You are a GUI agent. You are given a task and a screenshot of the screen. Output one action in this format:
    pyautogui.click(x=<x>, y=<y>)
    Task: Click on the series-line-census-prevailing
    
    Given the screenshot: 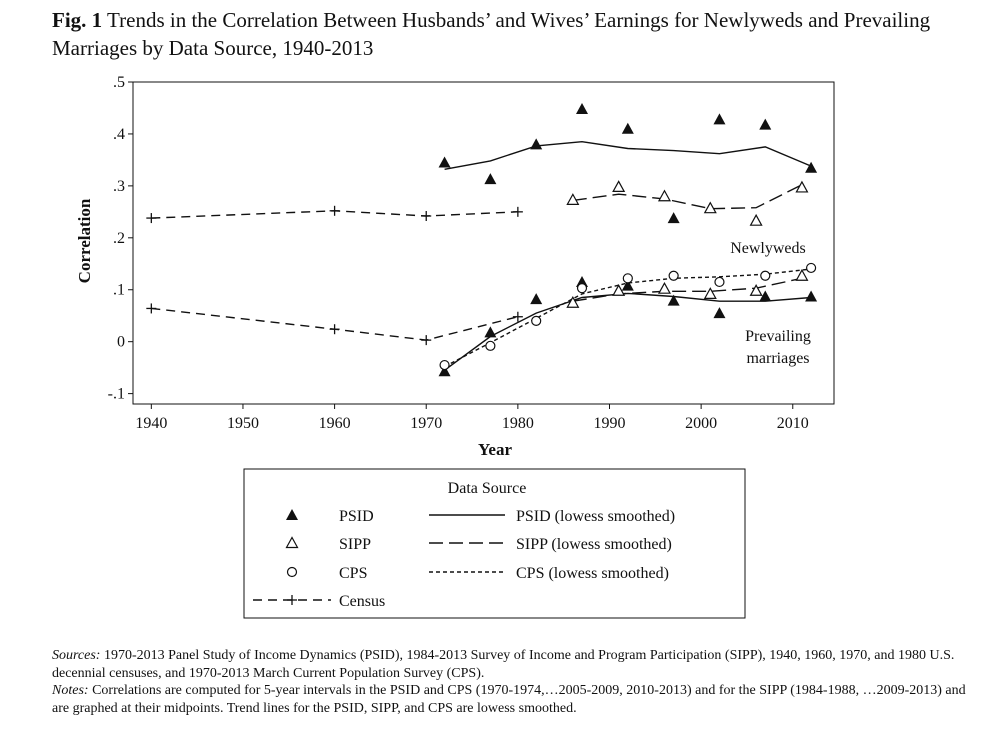 What is the action you would take?
    pyautogui.click(x=335, y=324)
    